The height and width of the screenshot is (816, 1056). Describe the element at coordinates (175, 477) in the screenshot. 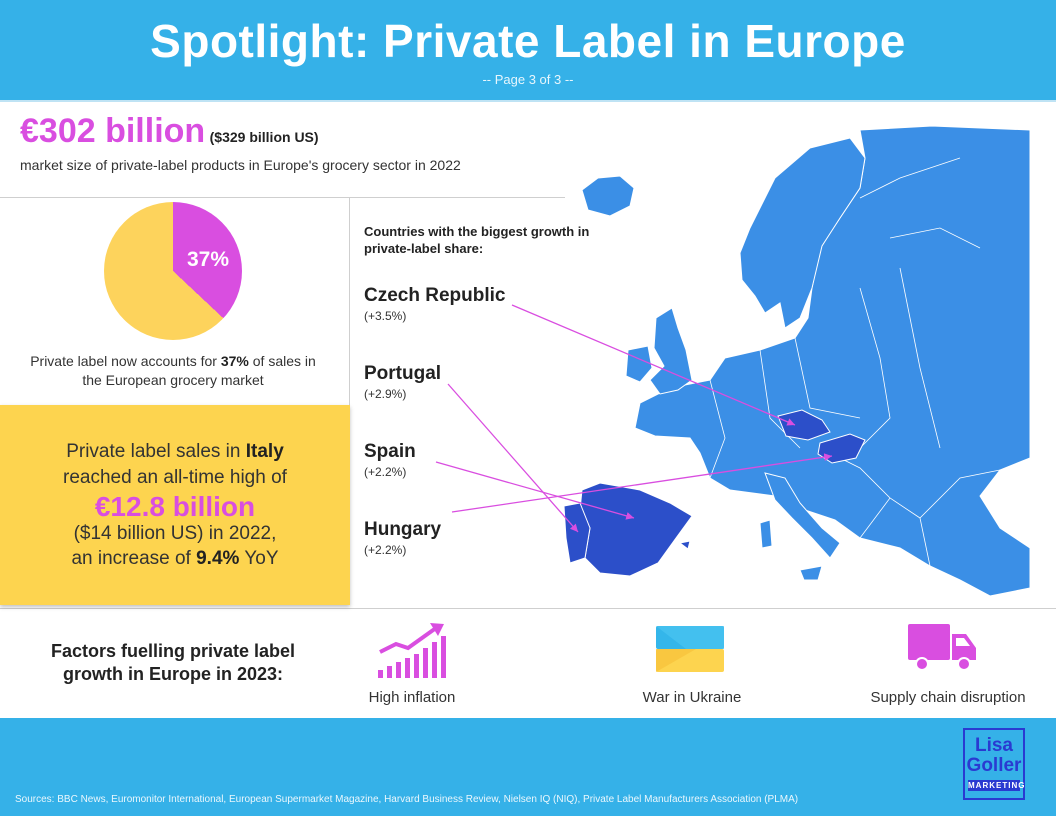

I see `italy-line-2: reached an all-time high of` at that location.